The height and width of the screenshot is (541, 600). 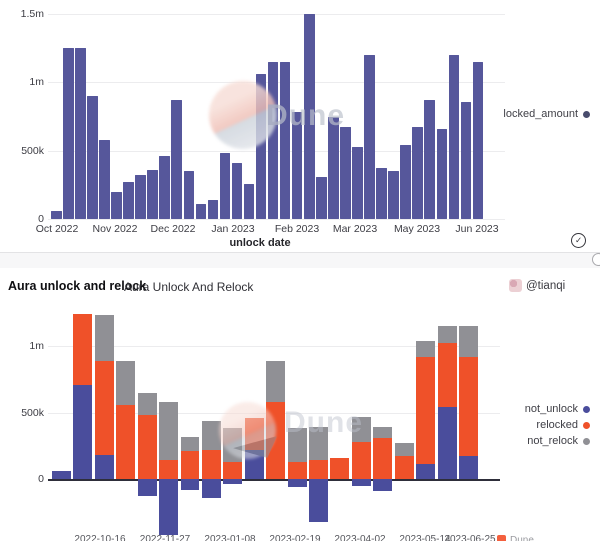 I want to click on x-tick-label: Feb 2023, so click(x=297, y=229).